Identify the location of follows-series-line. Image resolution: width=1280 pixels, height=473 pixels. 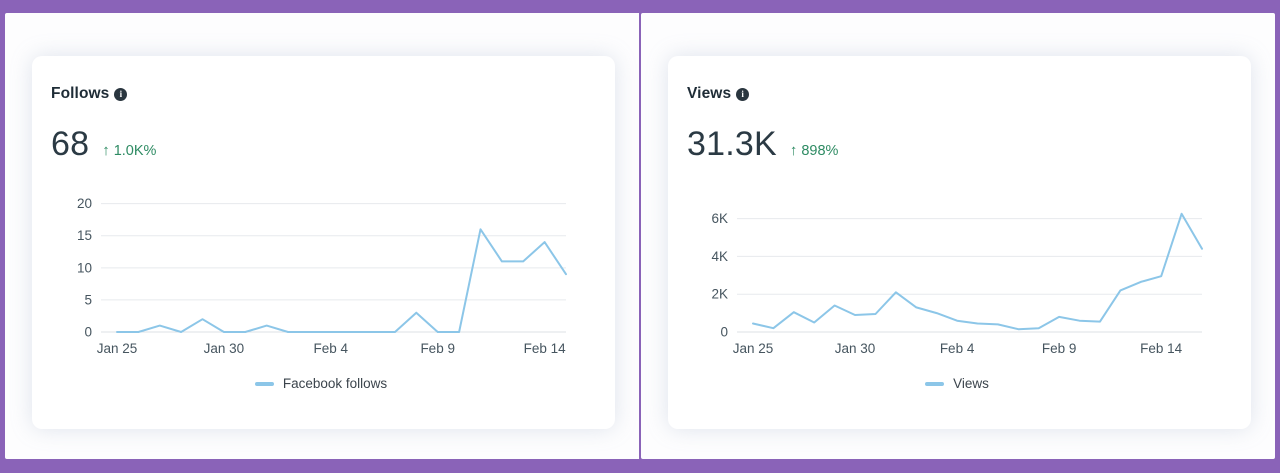
(341, 280).